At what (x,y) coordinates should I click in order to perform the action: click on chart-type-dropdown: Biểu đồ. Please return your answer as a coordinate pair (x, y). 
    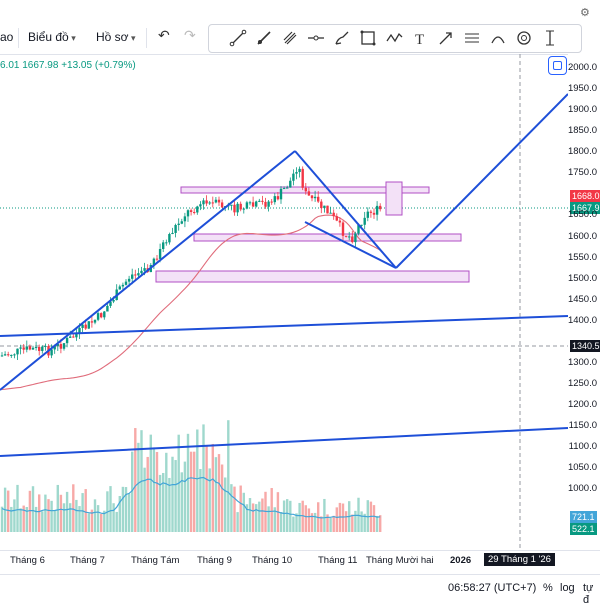
    Looking at the image, I should click on (52, 37).